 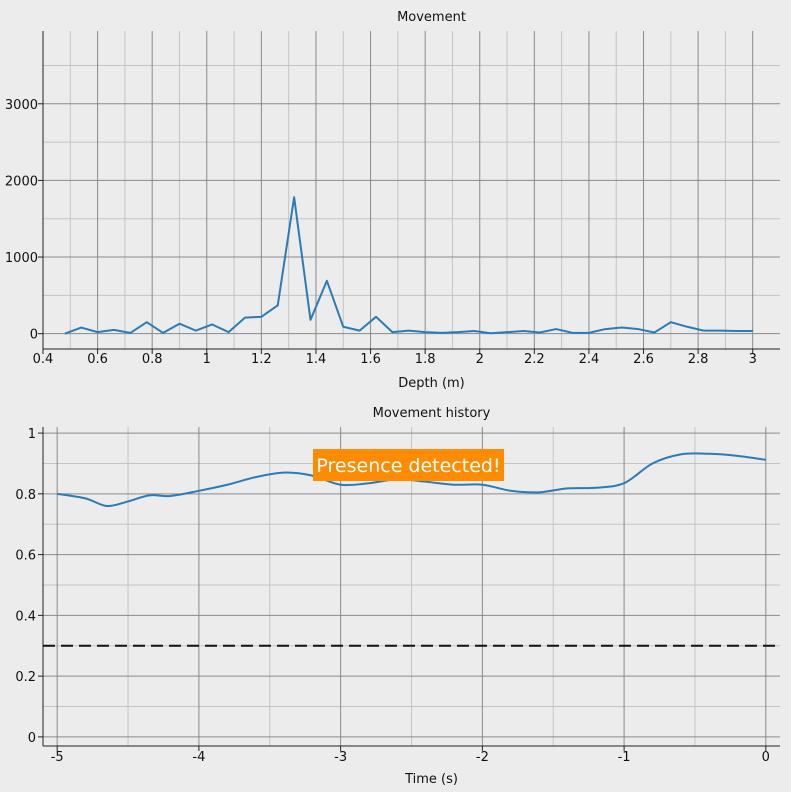 I want to click on y-tick-label: 2000, so click(x=21, y=181).